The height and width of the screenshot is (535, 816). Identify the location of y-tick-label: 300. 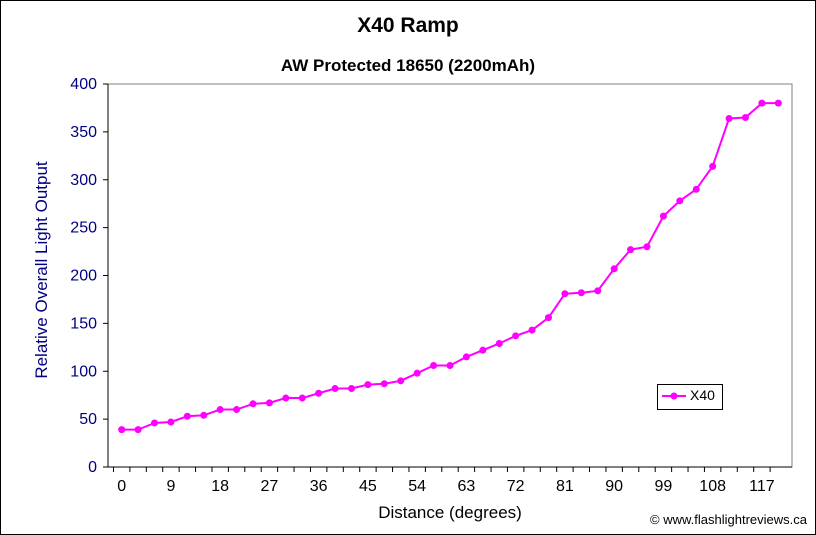
(83, 180).